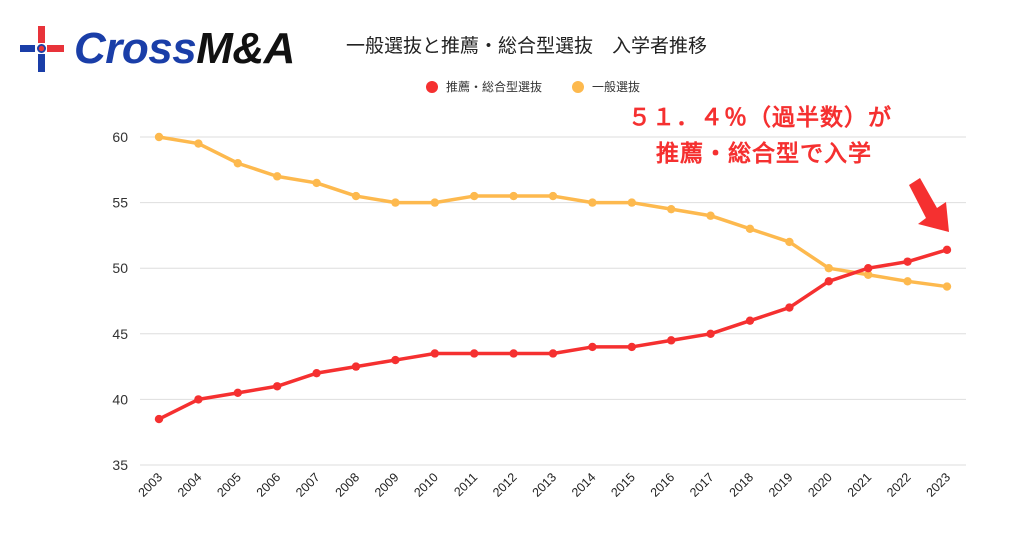  I want to click on x-tick-label: 2019, so click(781, 485).